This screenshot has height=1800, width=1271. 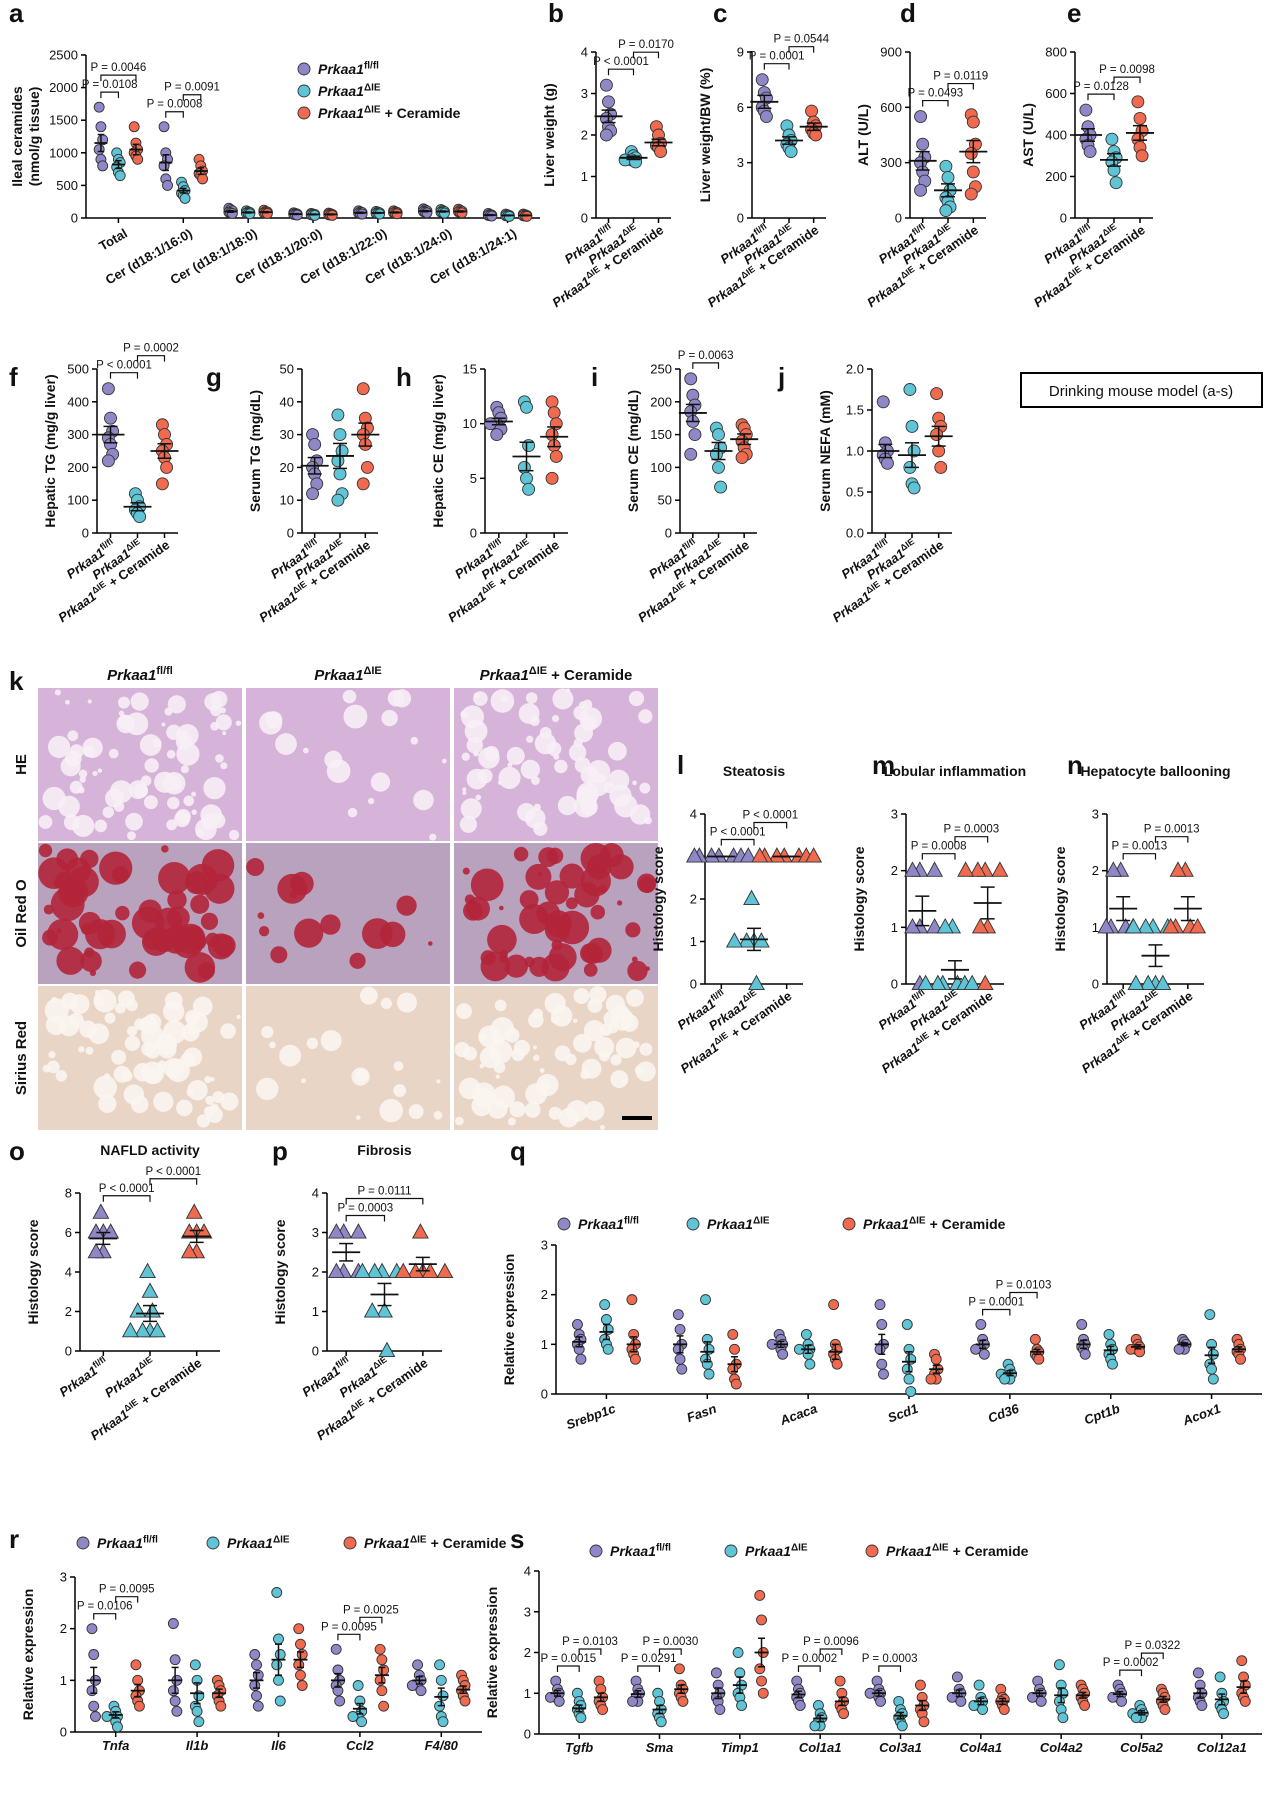 I want to click on y-axis-label: Histology score, so click(x=859, y=898).